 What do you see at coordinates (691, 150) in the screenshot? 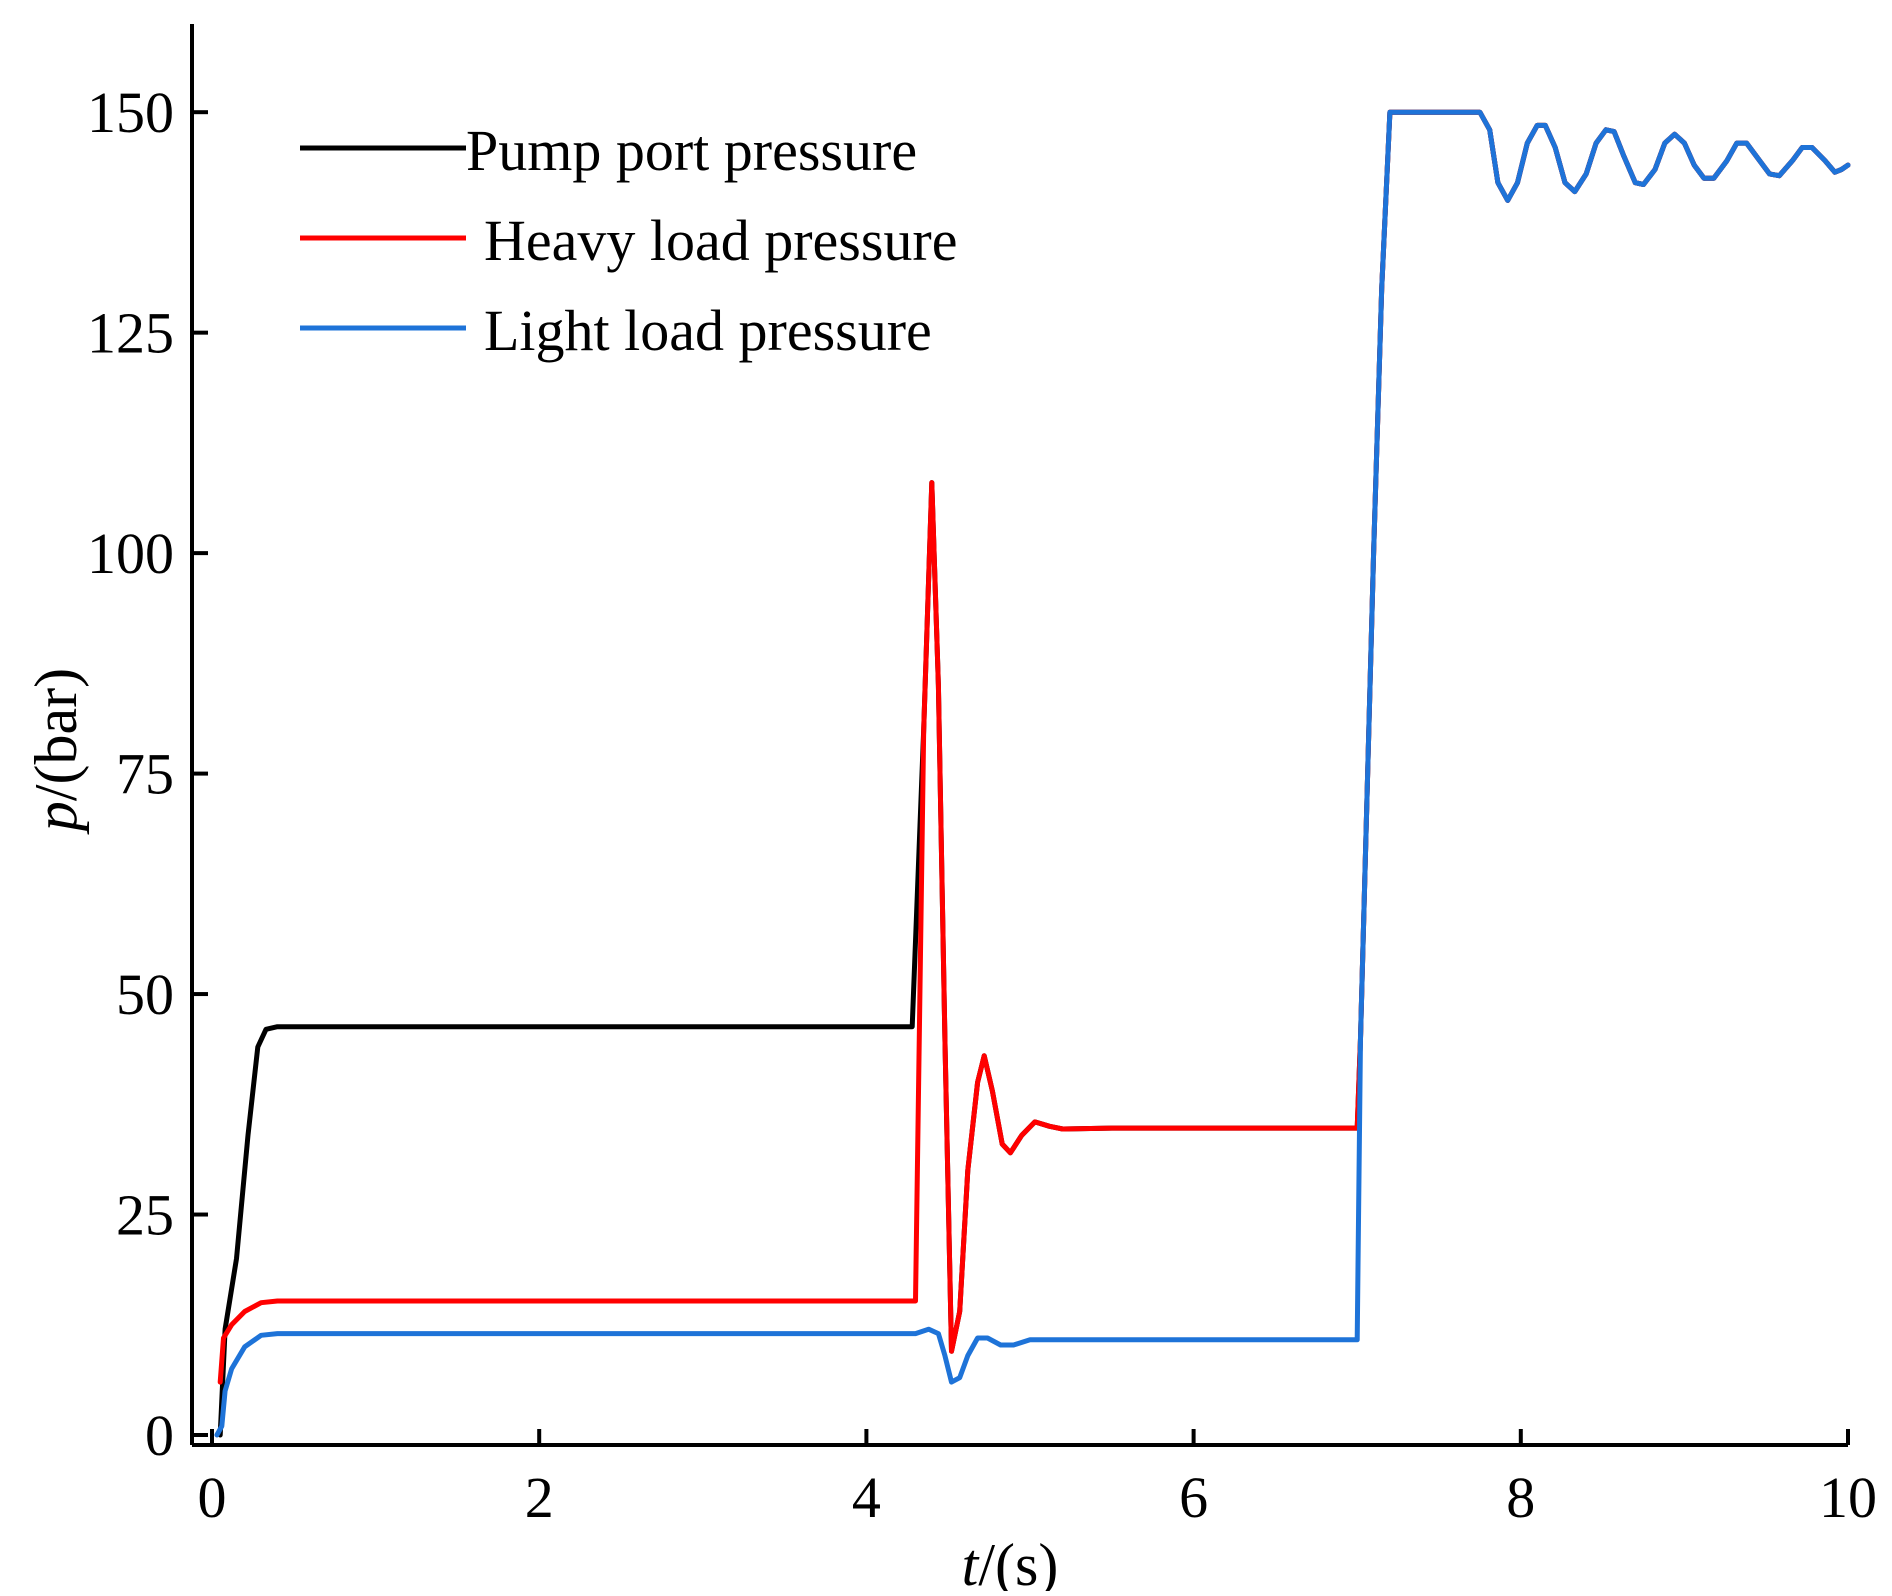
I see `legend-label-pump-port: Pump port pressure` at bounding box center [691, 150].